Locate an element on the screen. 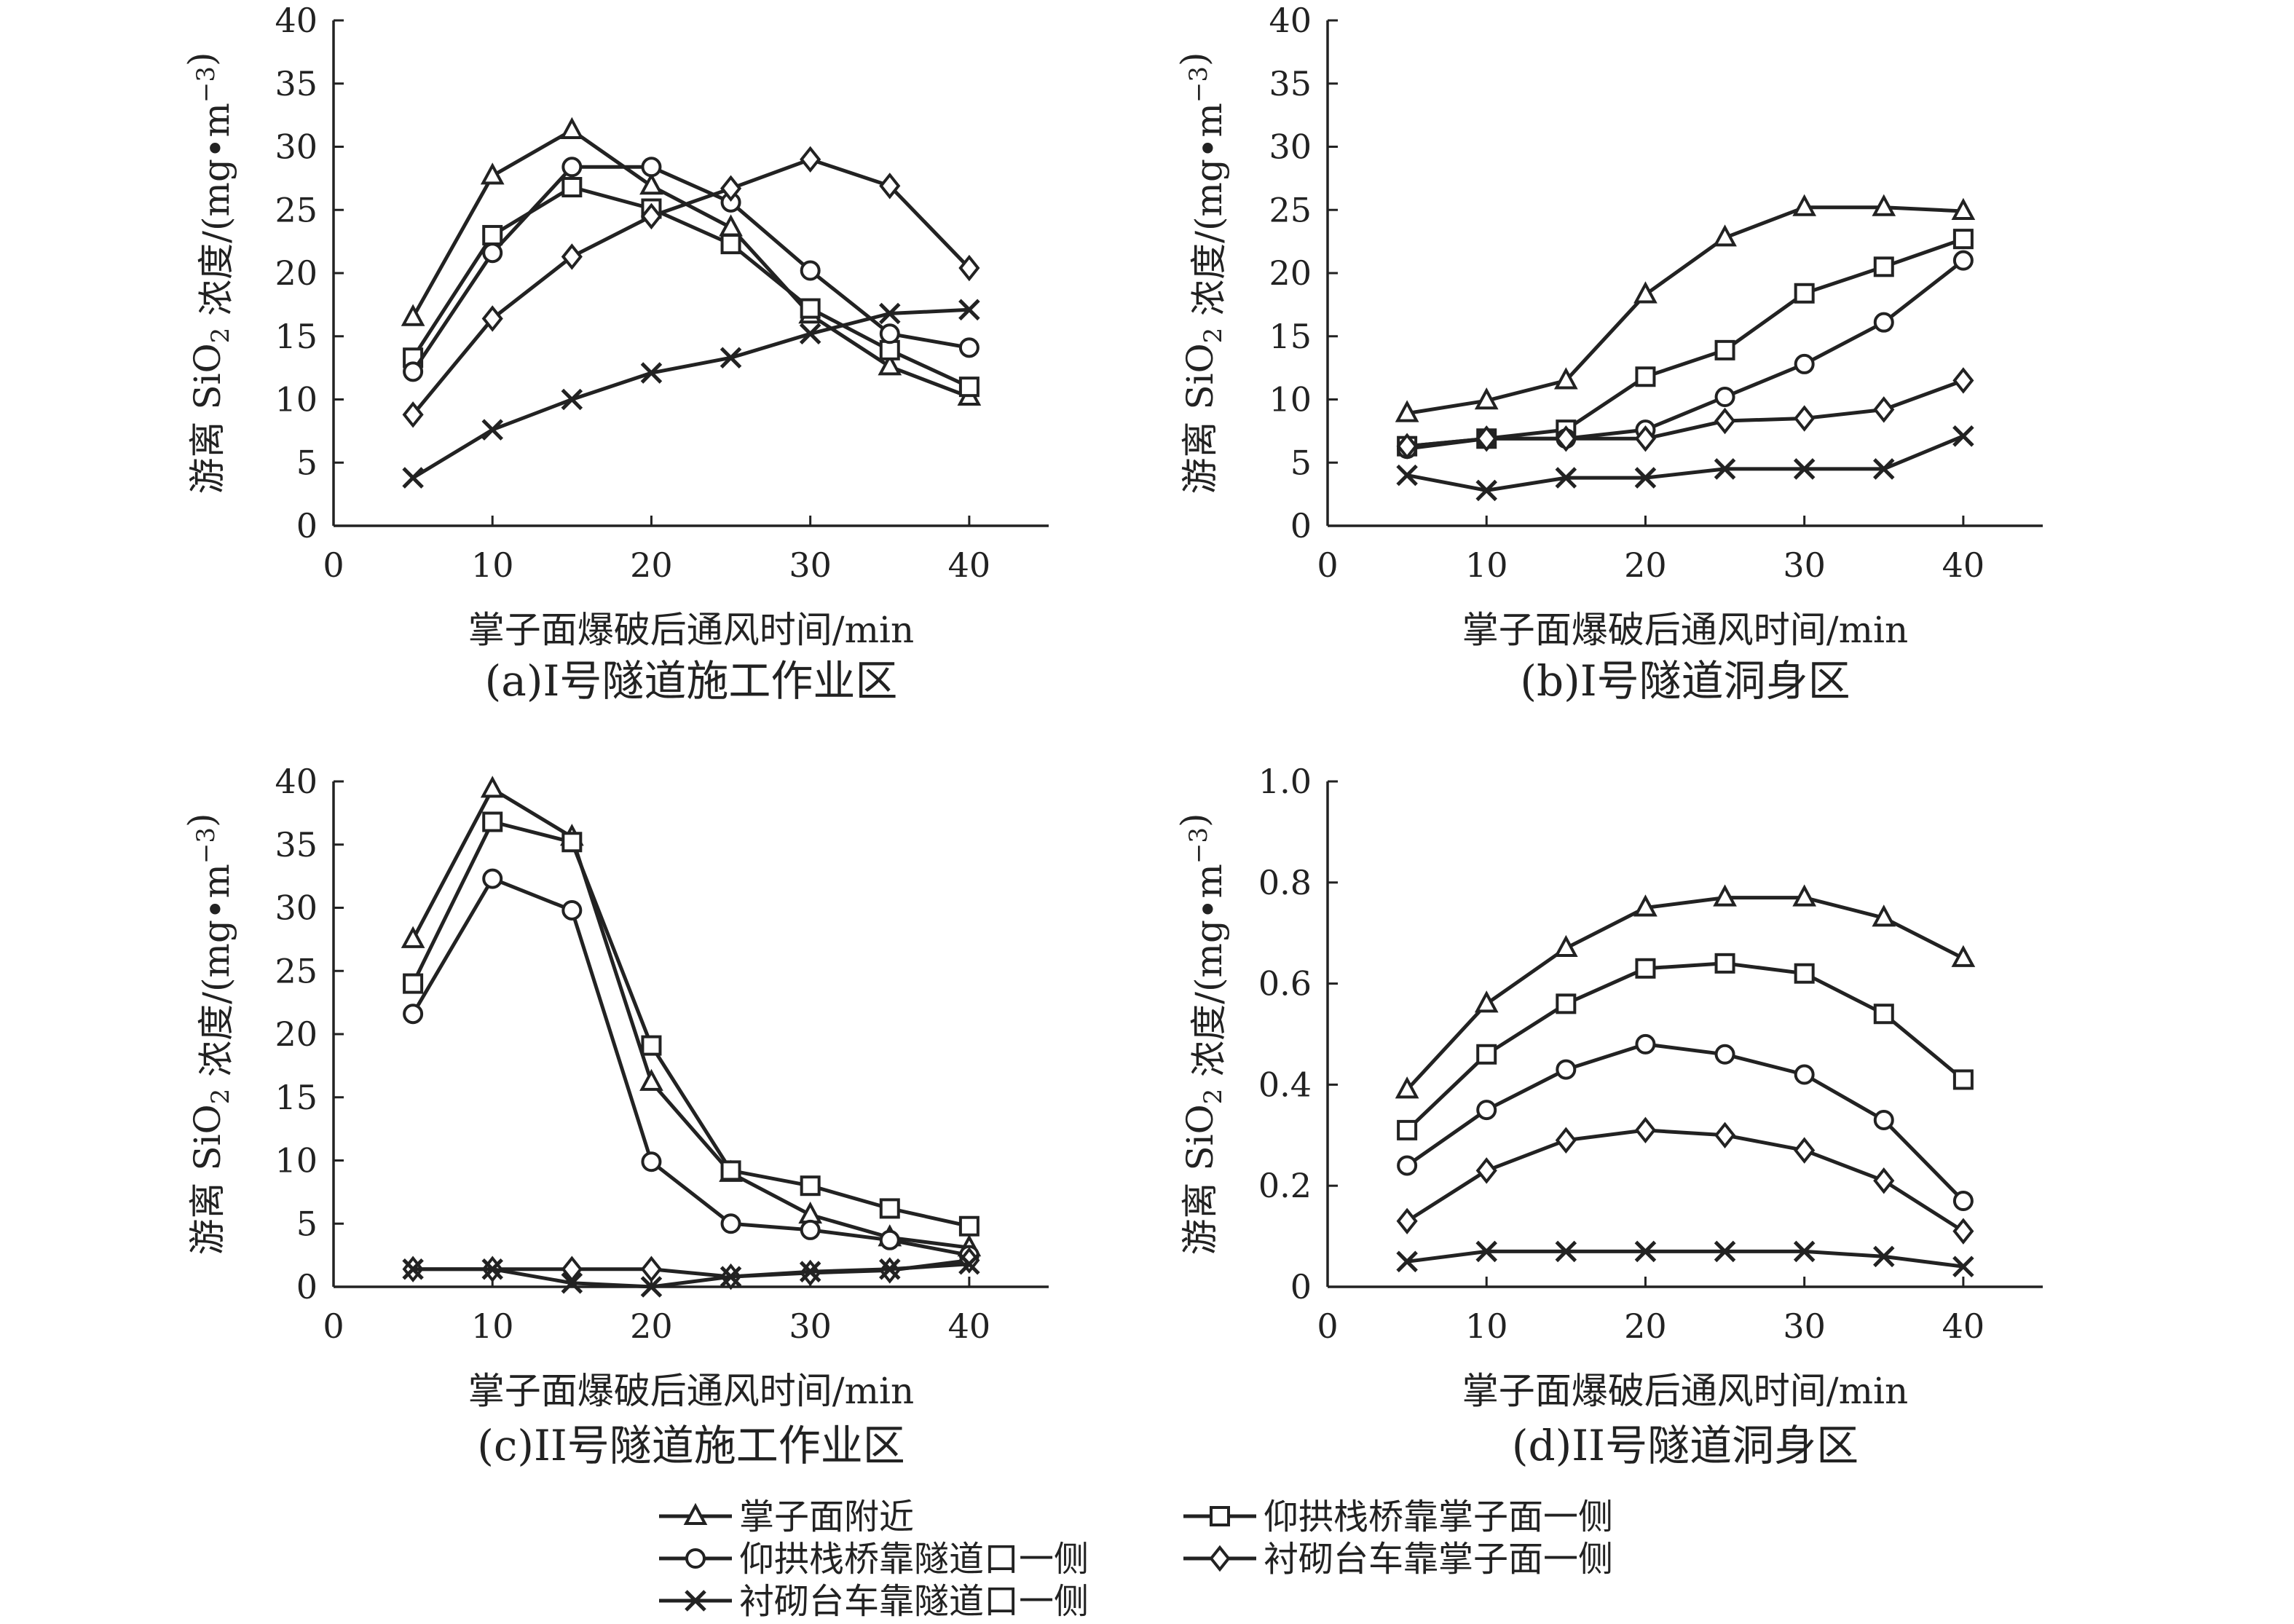  legend-entry-diamond: 衬砌台车靠掌子面一侧 is located at coordinates (1398, 1559).